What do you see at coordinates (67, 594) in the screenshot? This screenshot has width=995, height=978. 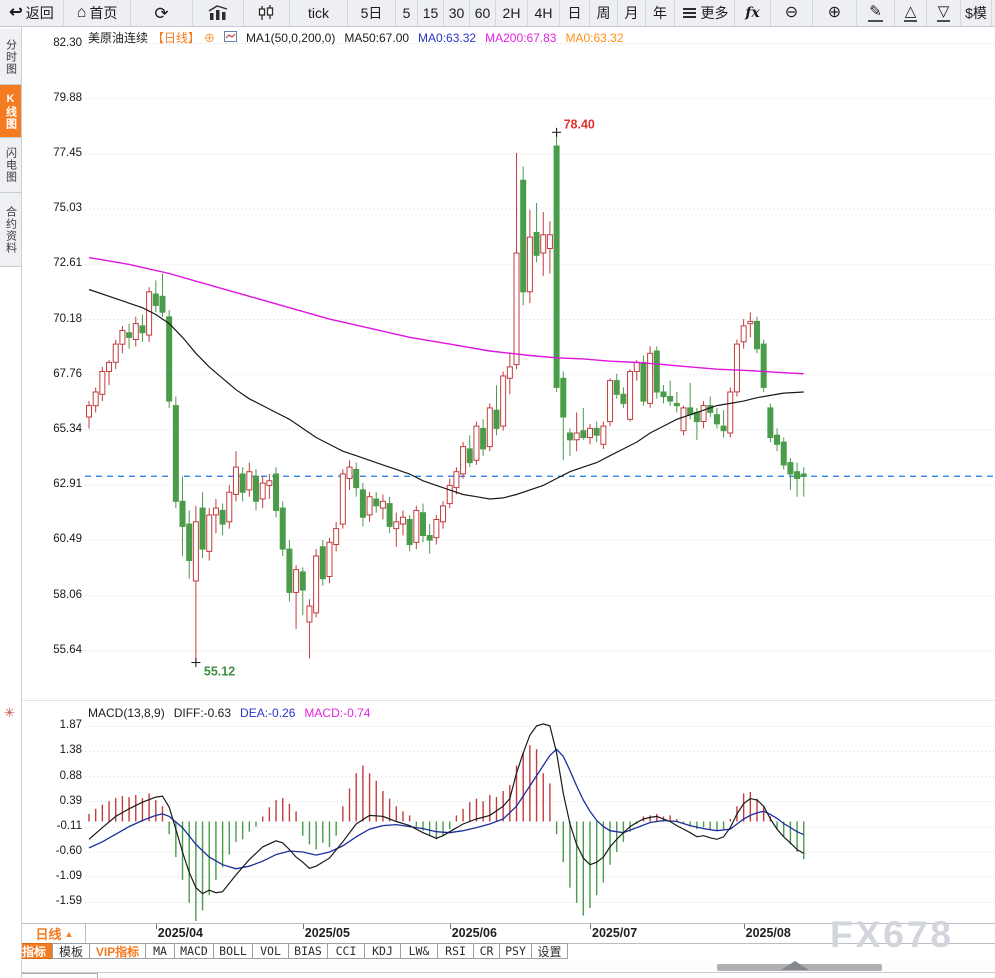 I see `price-axis-label: 58.06` at bounding box center [67, 594].